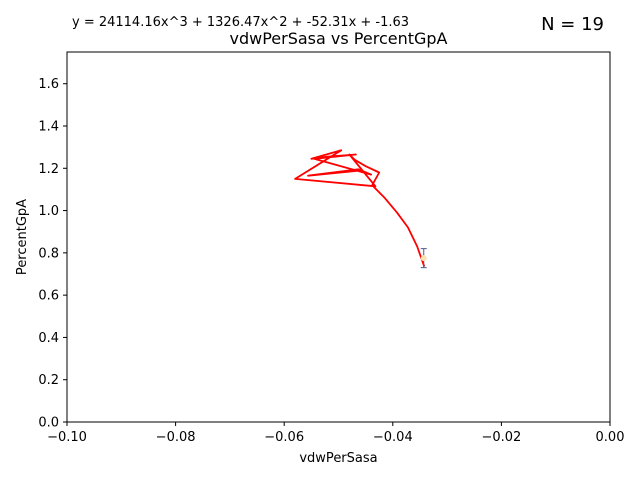 The width and height of the screenshot is (640, 480). I want to click on y-axis-label: PercentGpA, so click(22, 237).